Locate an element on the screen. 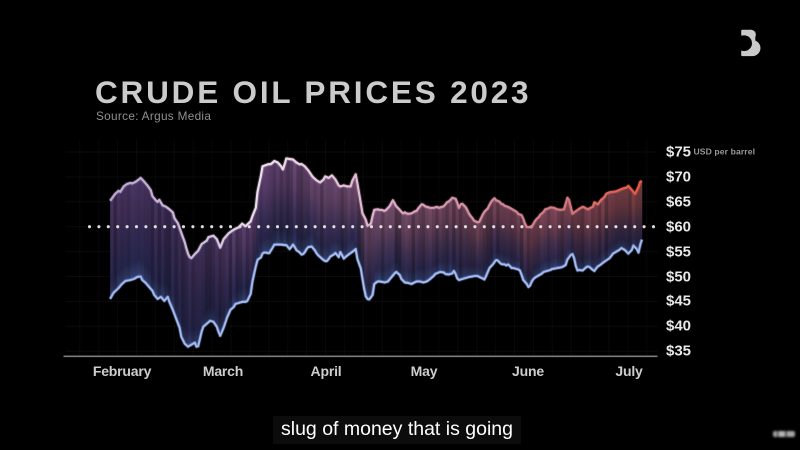 The image size is (800, 450). watermark is located at coordinates (784, 434).